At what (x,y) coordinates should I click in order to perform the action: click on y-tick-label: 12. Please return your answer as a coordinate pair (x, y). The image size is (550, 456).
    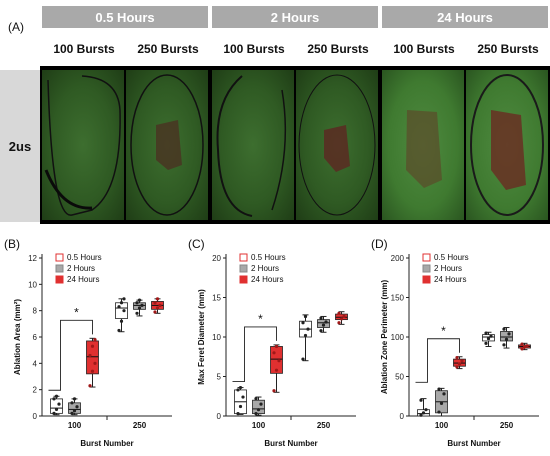
    Looking at the image, I should click on (32, 258).